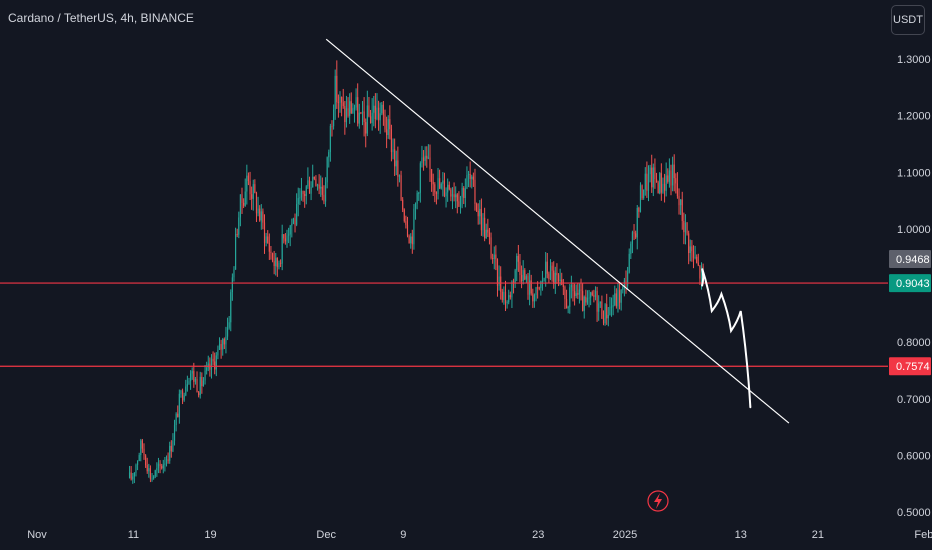 The width and height of the screenshot is (932, 550). What do you see at coordinates (913, 260) in the screenshot?
I see `price-tag-label: 0.9468` at bounding box center [913, 260].